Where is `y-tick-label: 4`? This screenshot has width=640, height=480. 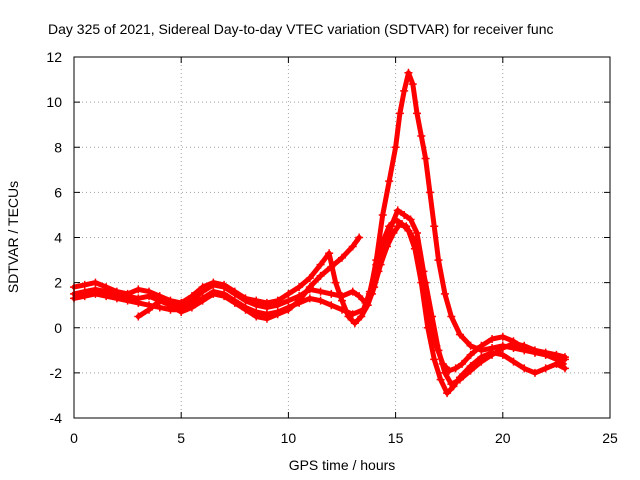 y-tick-label: 4 is located at coordinates (58, 238).